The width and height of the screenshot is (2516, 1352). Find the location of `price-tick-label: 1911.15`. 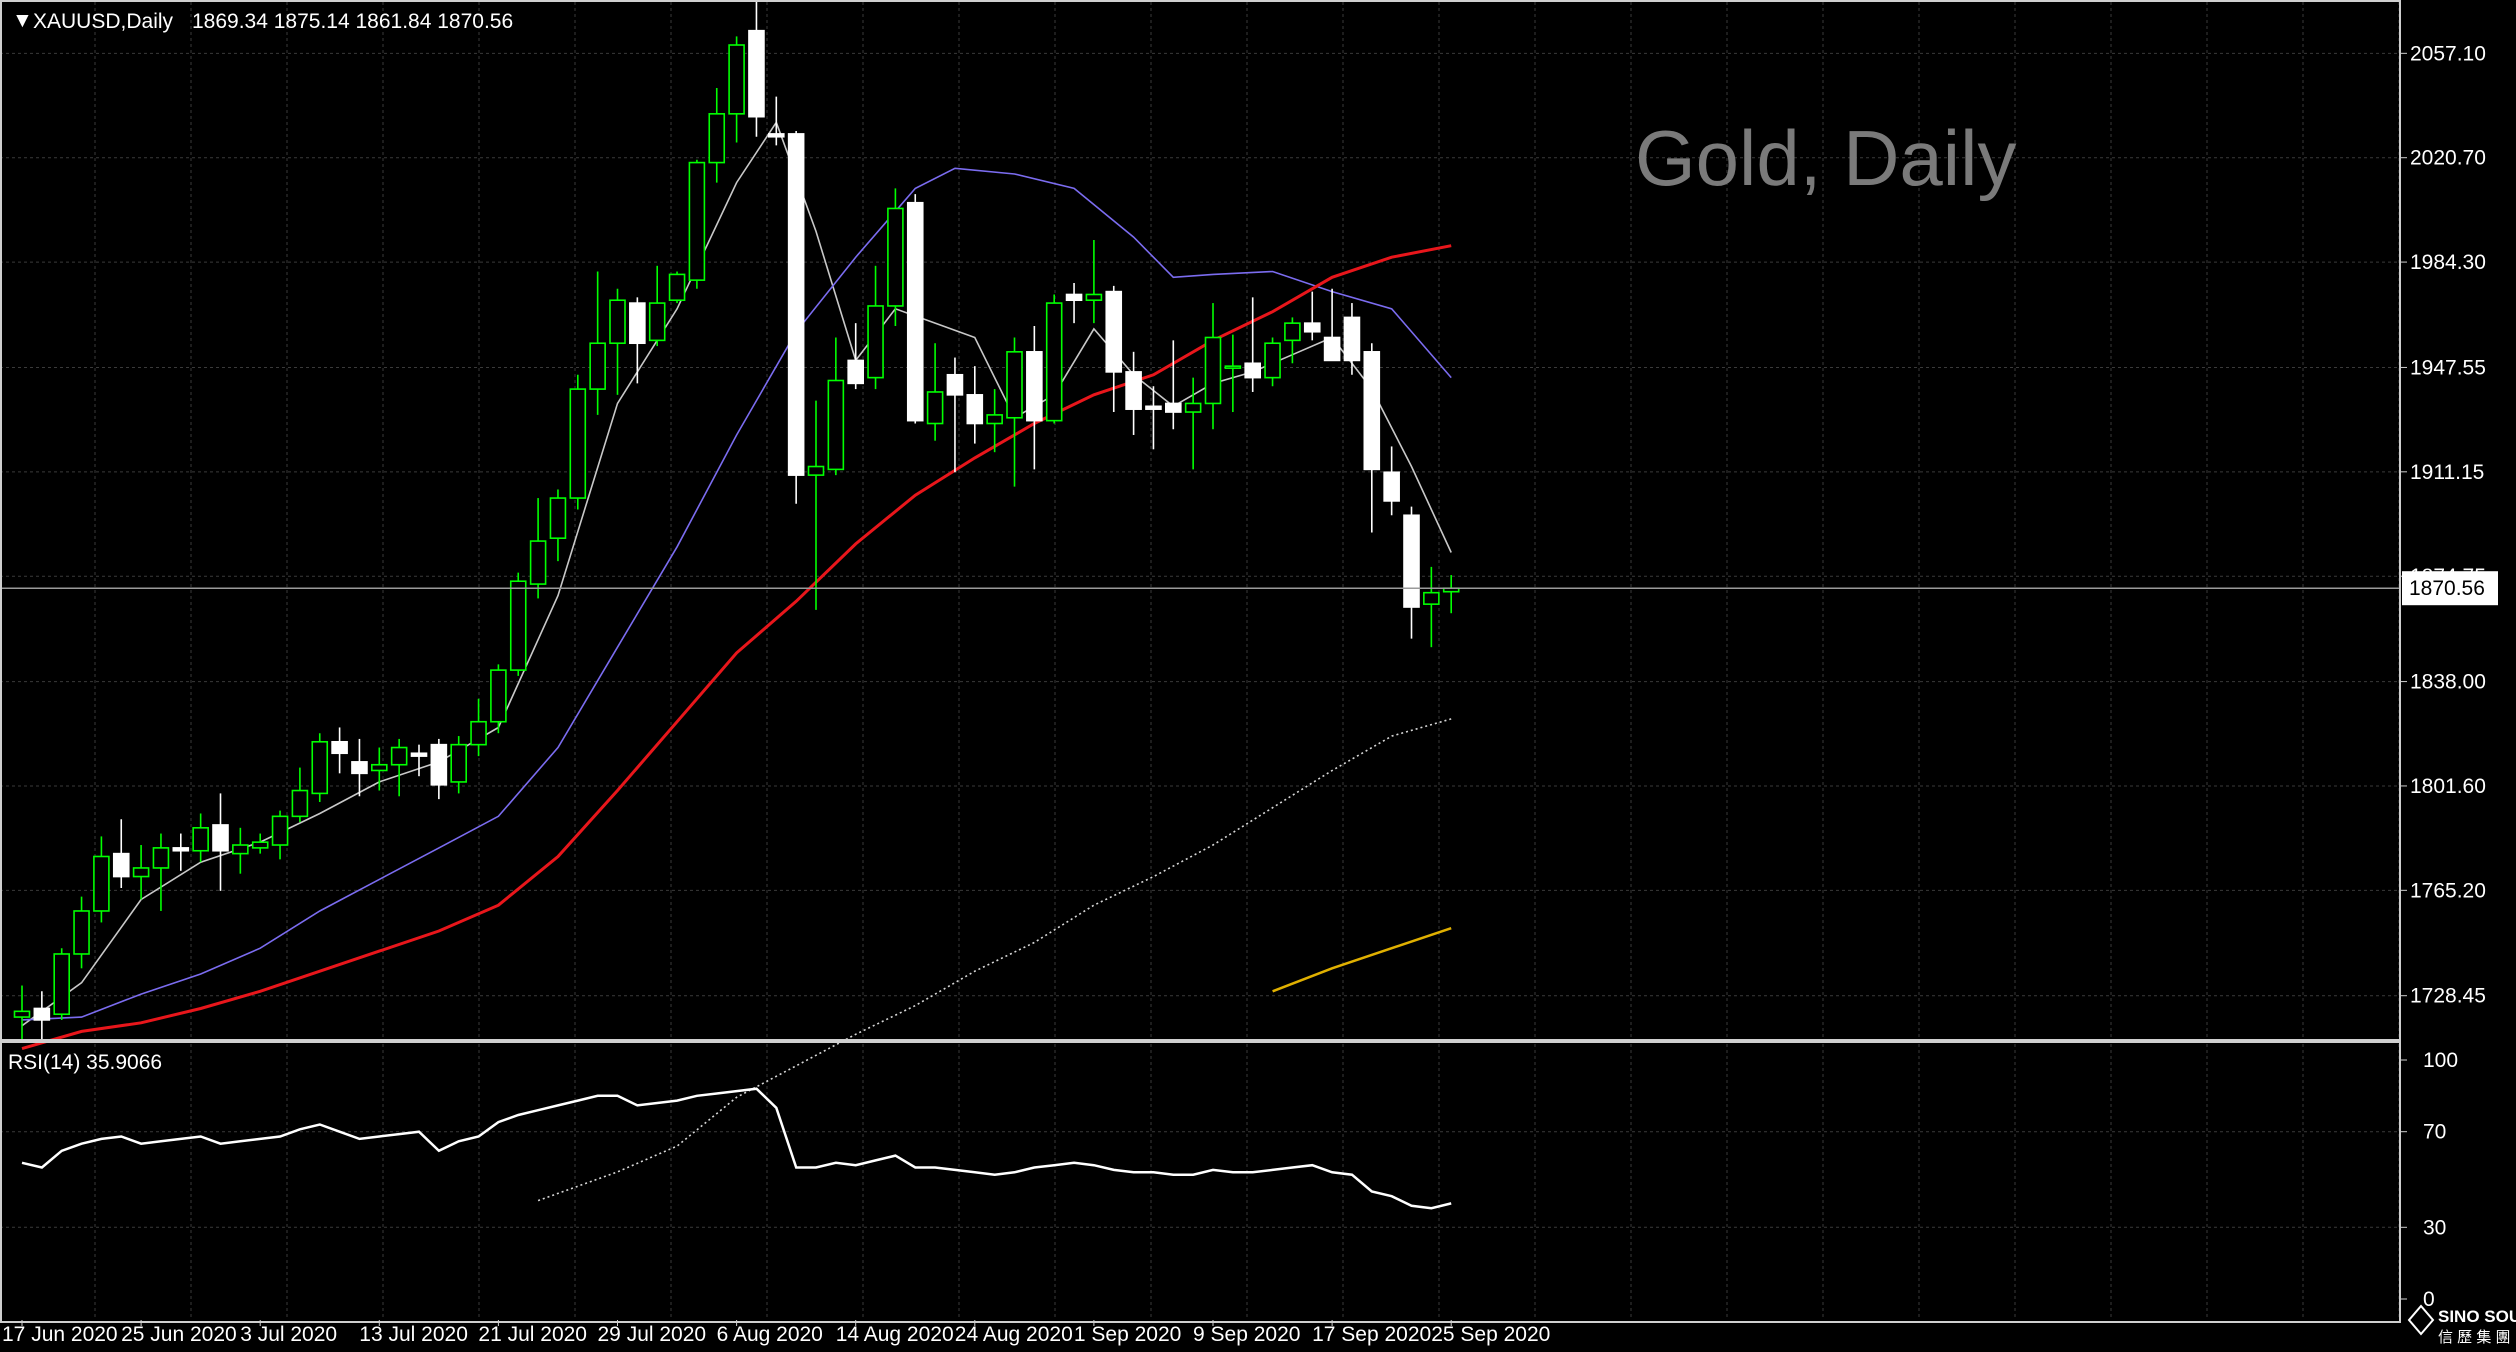

price-tick-label: 1911.15 is located at coordinates (2447, 472).